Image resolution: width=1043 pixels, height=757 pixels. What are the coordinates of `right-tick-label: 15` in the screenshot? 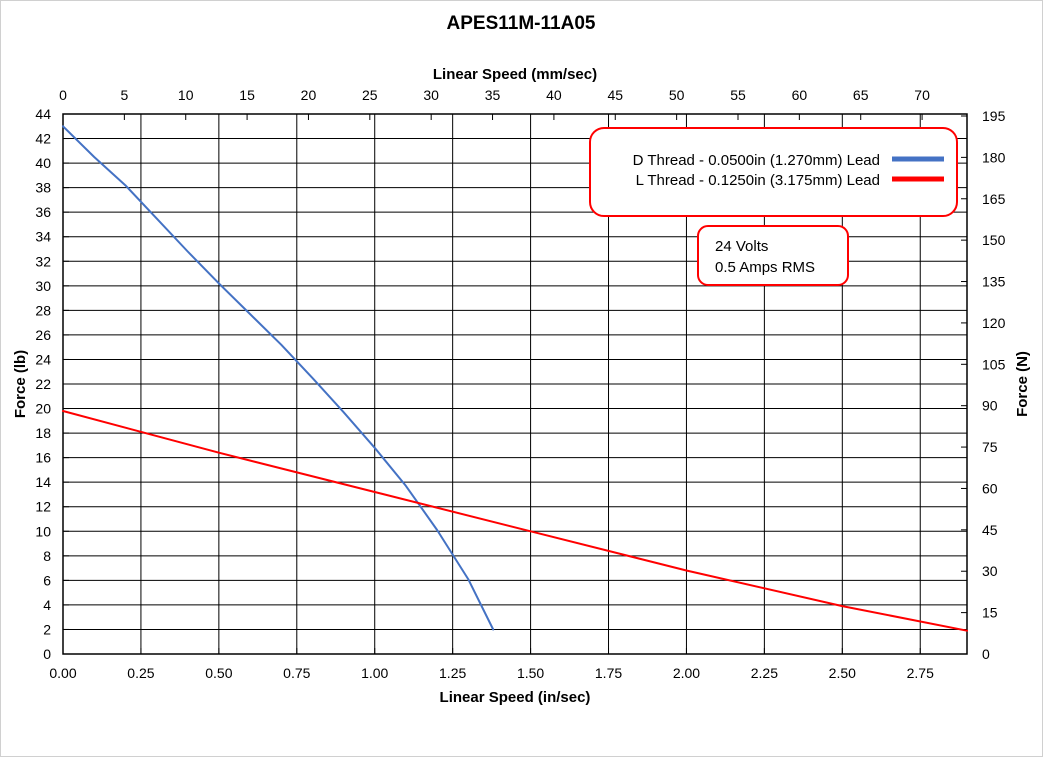 It's located at (990, 613).